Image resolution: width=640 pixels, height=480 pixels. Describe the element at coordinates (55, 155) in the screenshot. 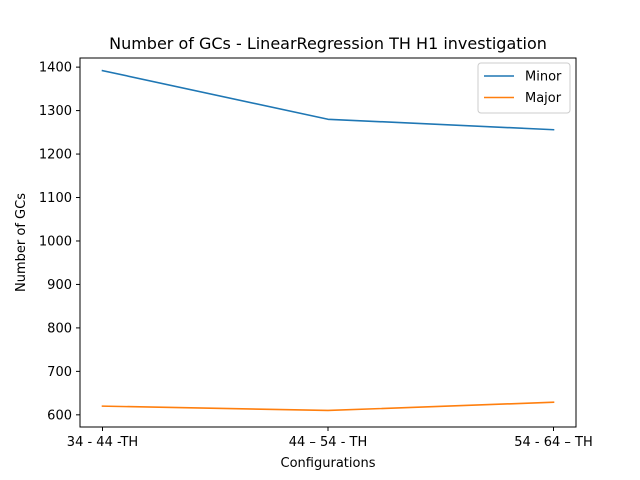

I see `y-tick-label: 1200` at that location.